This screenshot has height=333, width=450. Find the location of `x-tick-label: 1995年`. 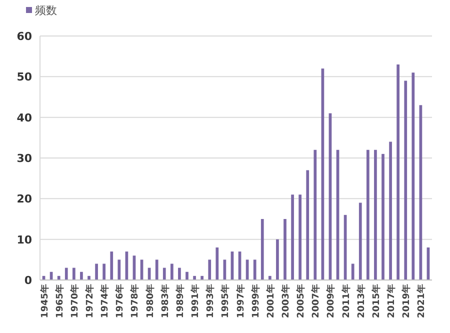

x-tick-label: 1995年 is located at coordinates (226, 301).